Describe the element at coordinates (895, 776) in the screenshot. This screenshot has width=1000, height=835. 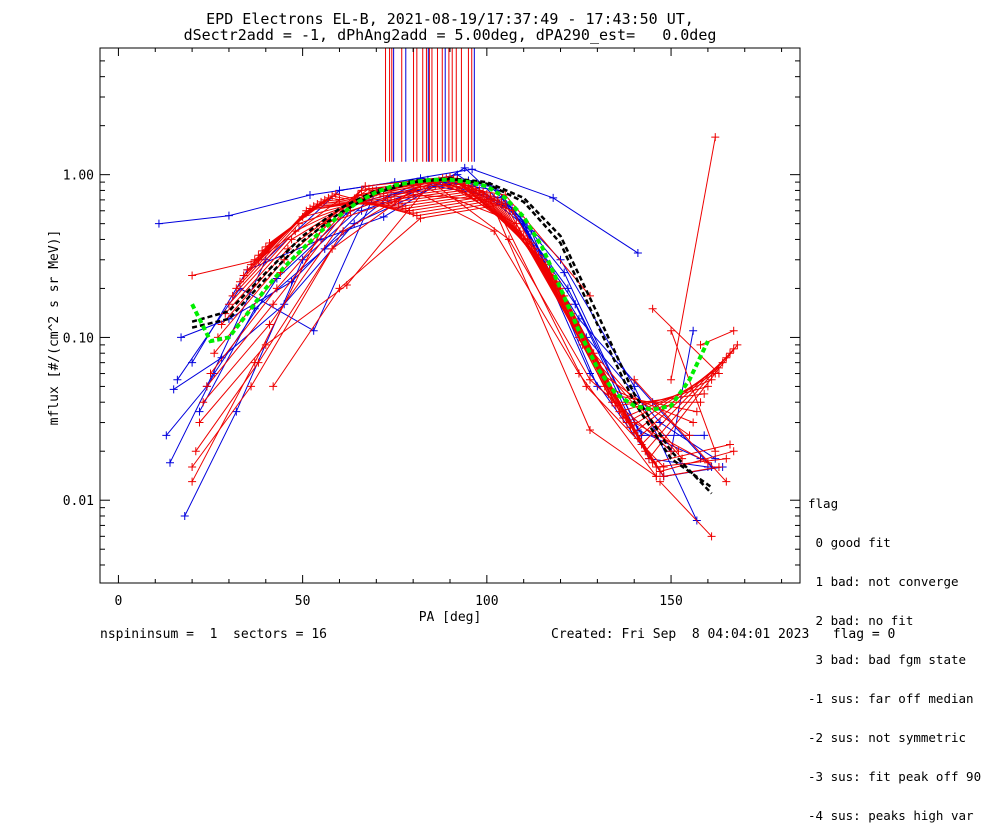
I see `legend-item-6: -3 sus: fit peak off 90` at that location.